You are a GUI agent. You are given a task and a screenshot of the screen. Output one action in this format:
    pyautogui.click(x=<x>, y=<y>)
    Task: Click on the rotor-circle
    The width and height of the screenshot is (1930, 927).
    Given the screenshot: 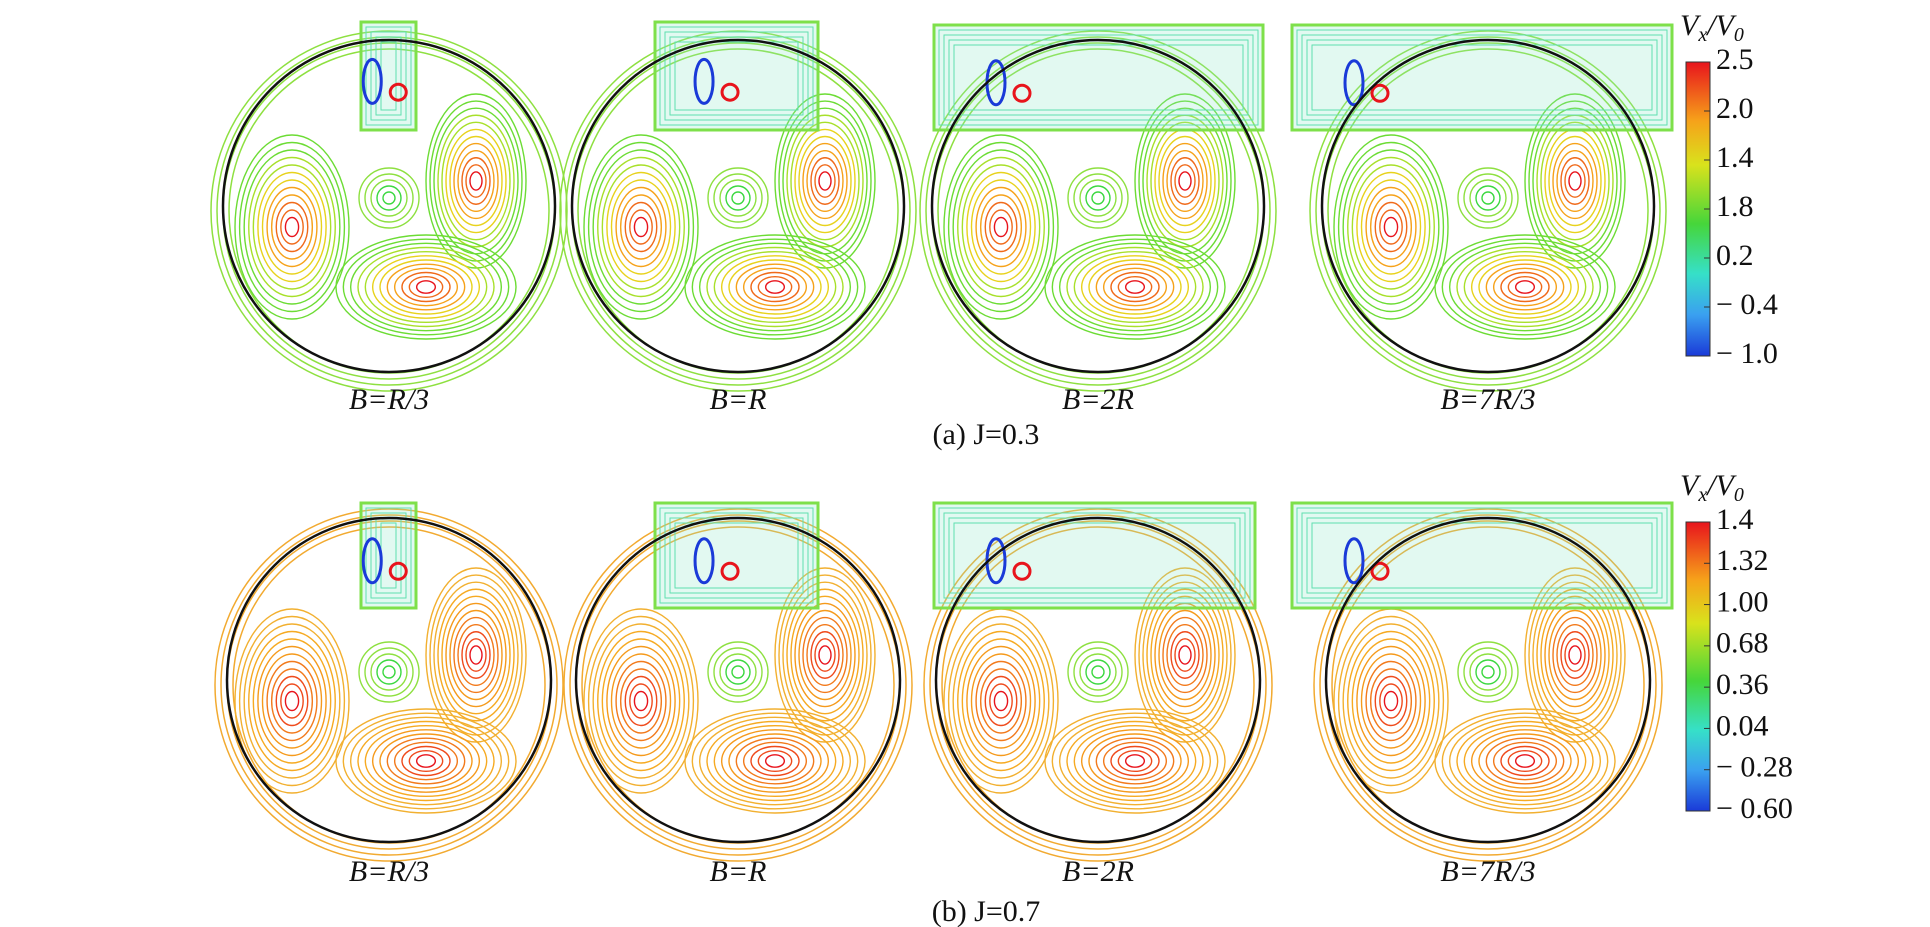 What is the action you would take?
    pyautogui.click(x=1098, y=206)
    